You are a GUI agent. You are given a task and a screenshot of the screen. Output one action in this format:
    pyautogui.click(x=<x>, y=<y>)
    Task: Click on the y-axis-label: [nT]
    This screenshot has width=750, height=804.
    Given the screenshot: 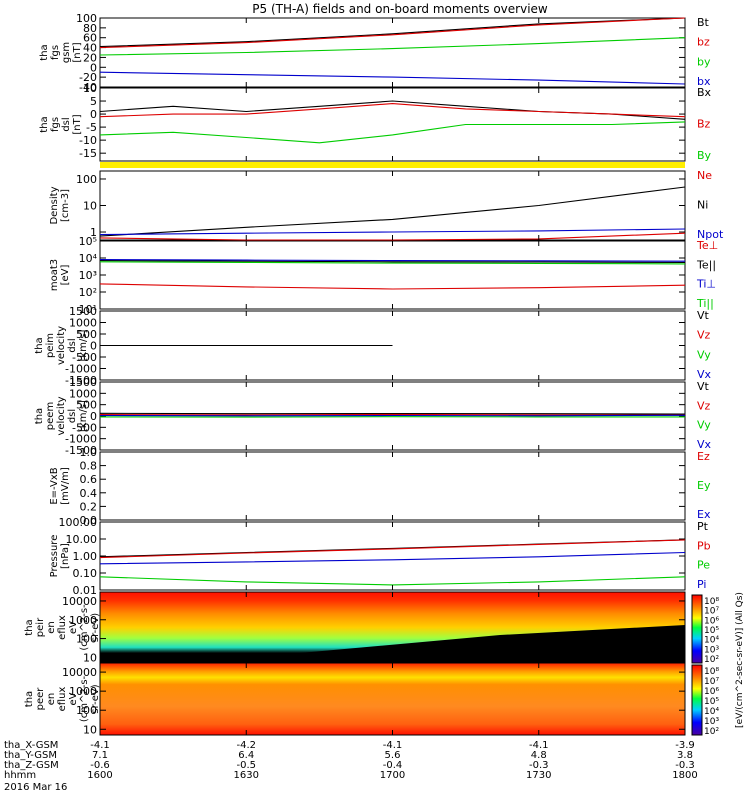 What is the action you would take?
    pyautogui.click(x=77, y=124)
    